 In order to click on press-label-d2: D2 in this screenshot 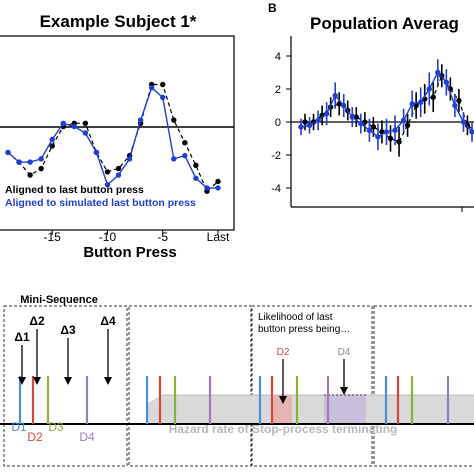, I will do `click(35, 437)`.